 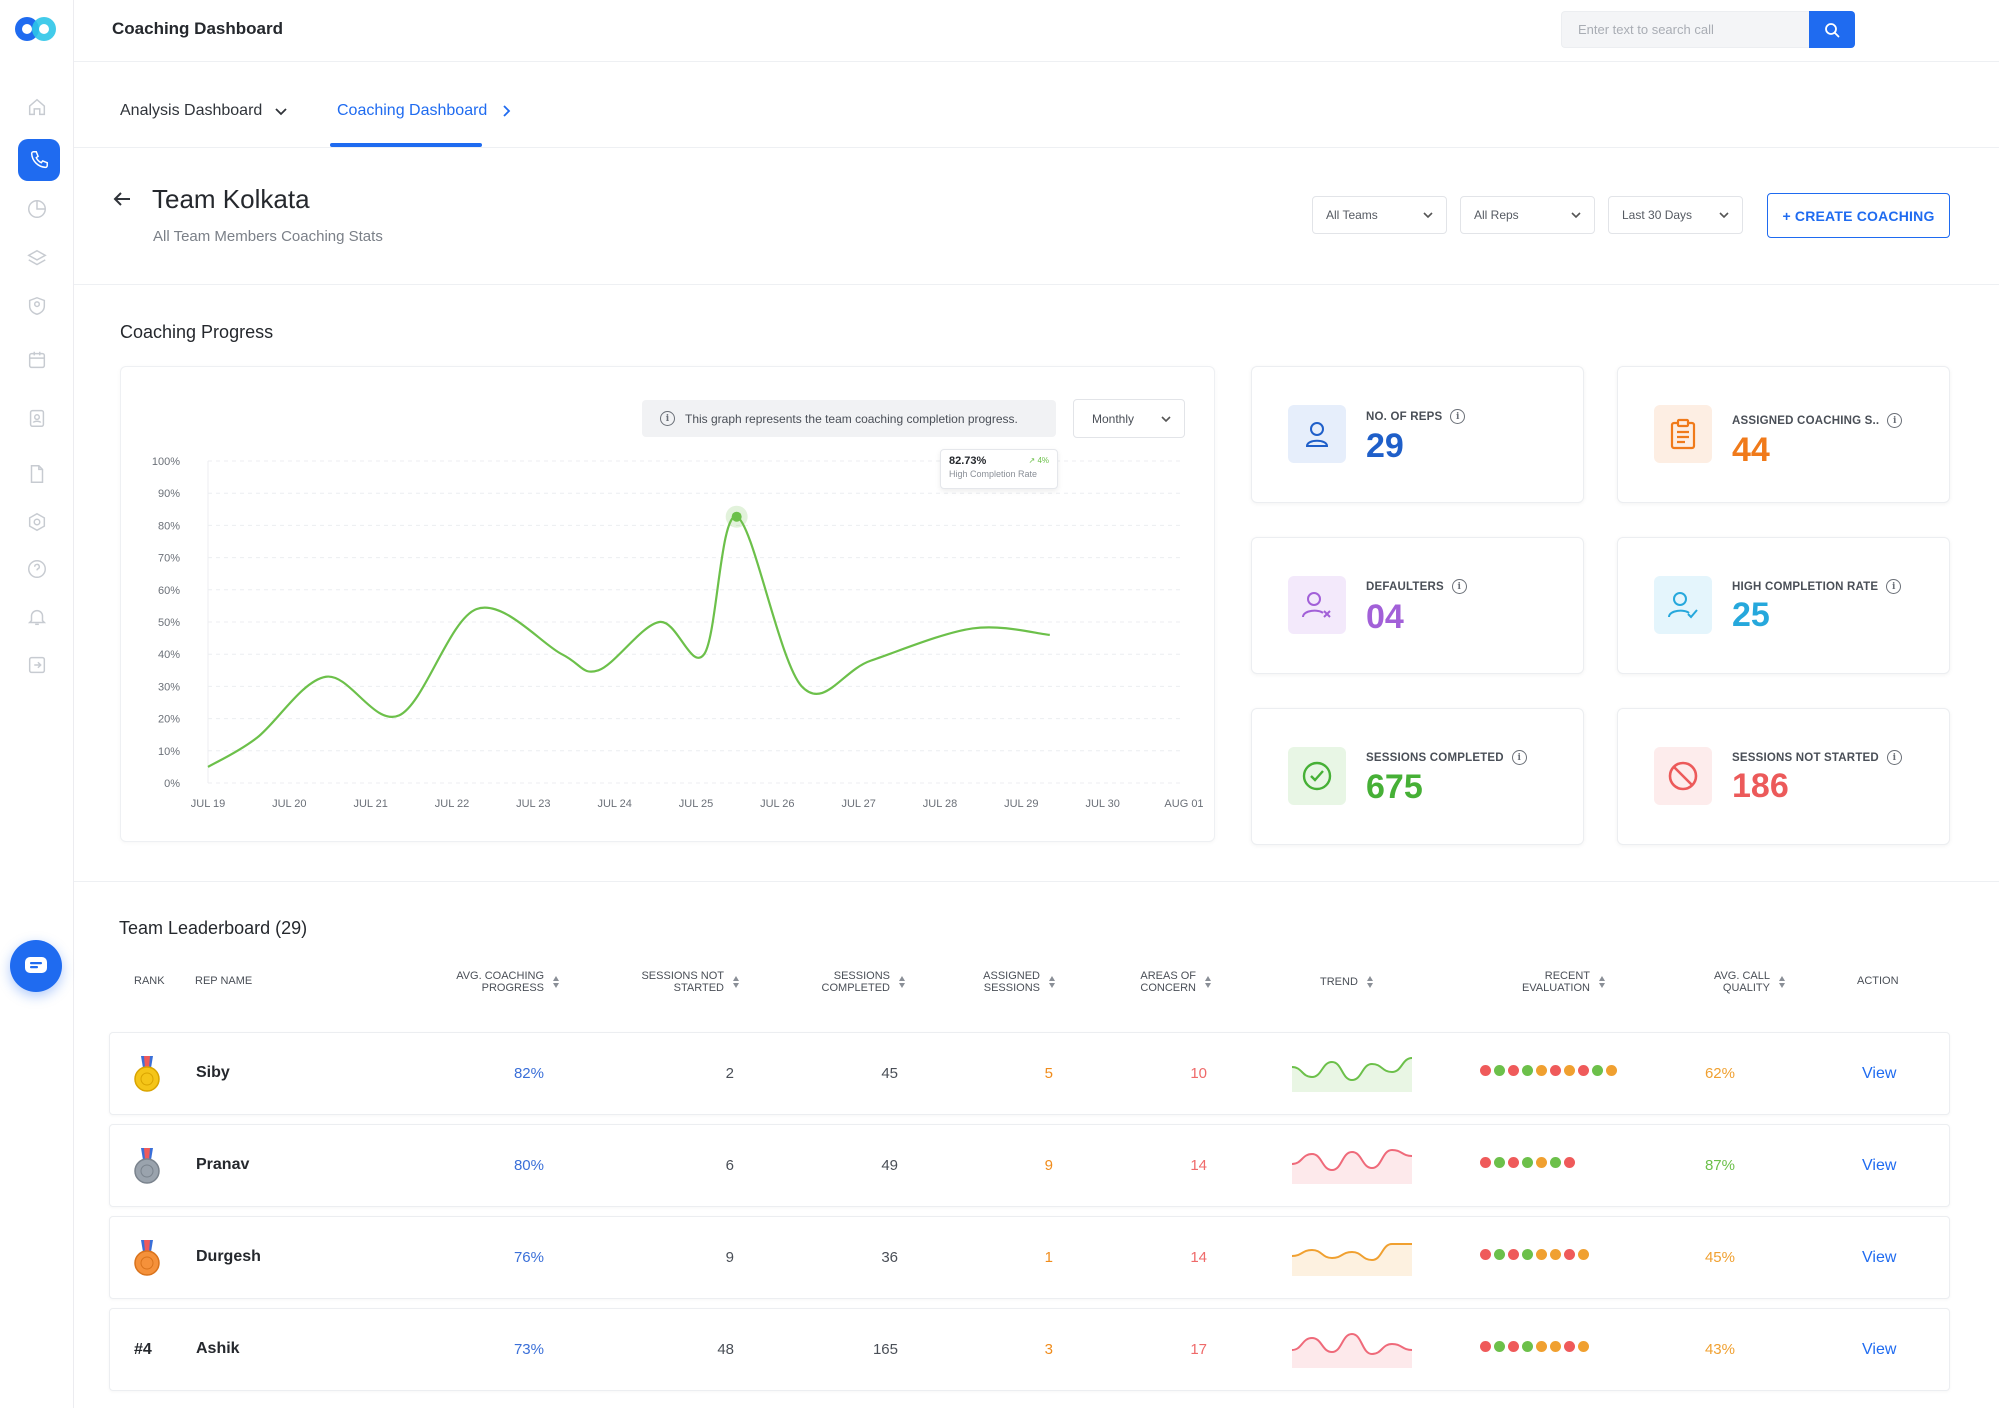 I want to click on back-arrow-icon, so click(x=122, y=199).